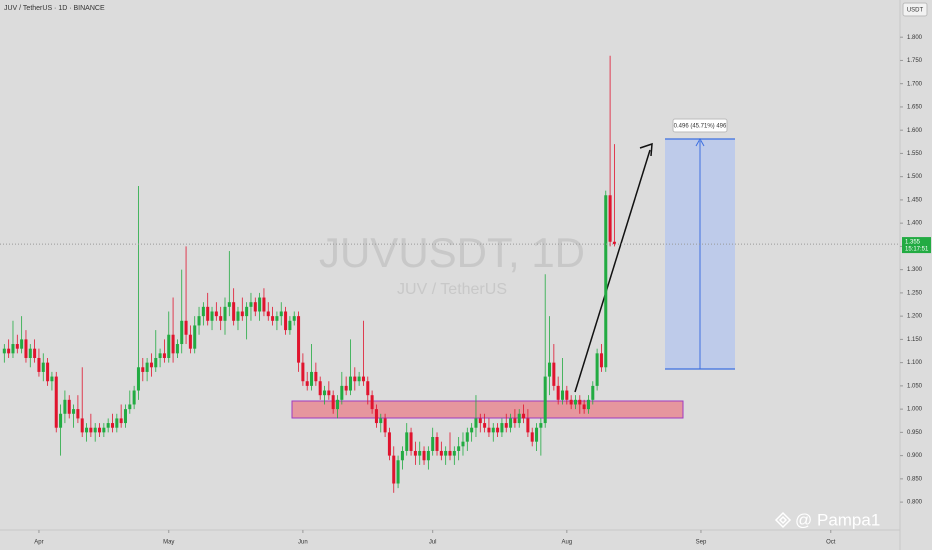  What do you see at coordinates (303, 543) in the screenshot?
I see `x-tick-label: Jun` at bounding box center [303, 543].